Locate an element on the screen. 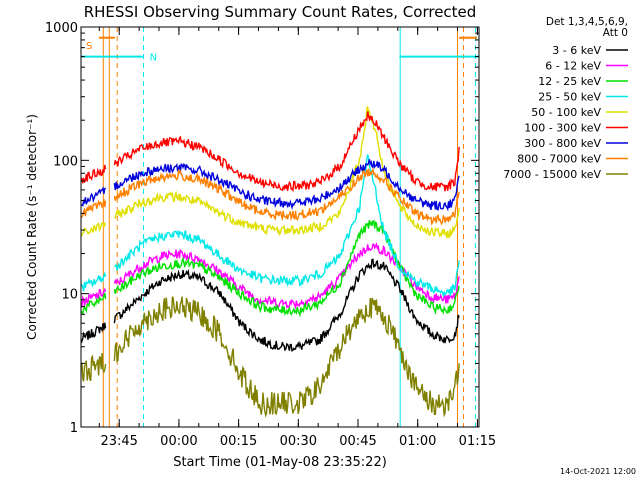 This screenshot has width=640, height=485. x-tick-label: 00:30 is located at coordinates (298, 441).